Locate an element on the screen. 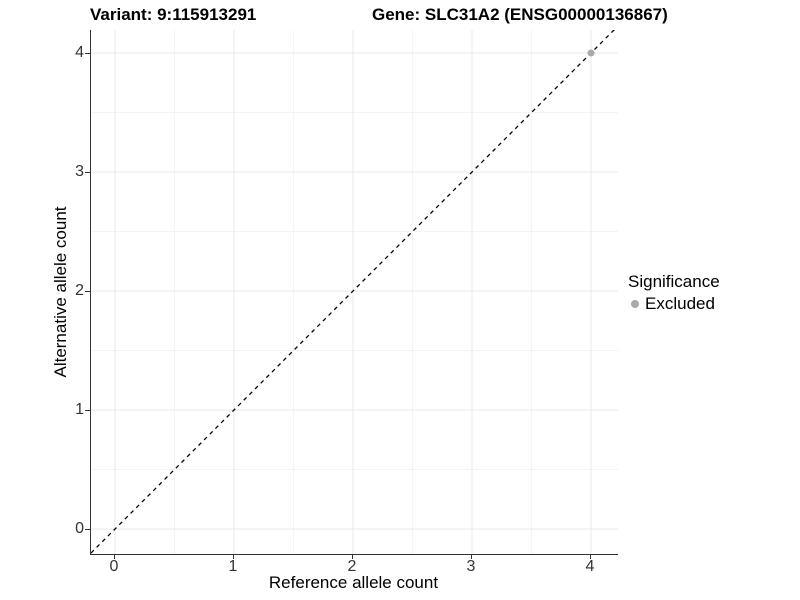  chart-title-gene: Gene: SLC31A2 (ENSG00000136867) is located at coordinates (520, 14).